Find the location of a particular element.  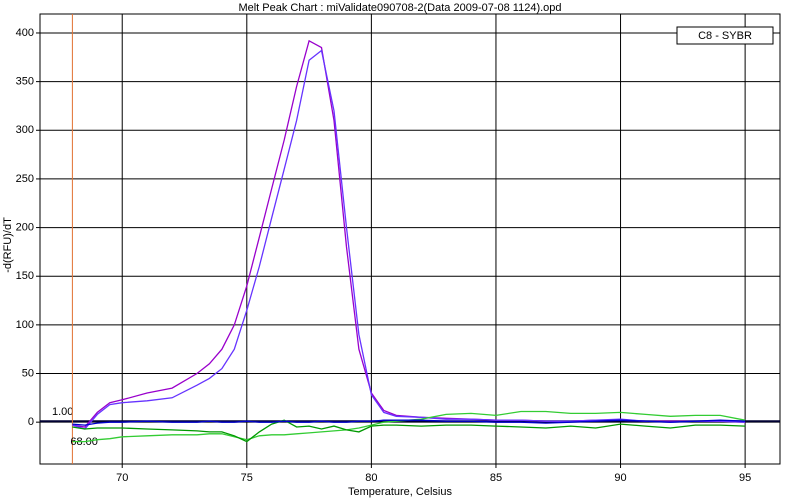

y-tick-label: 350 is located at coordinates (25, 82).